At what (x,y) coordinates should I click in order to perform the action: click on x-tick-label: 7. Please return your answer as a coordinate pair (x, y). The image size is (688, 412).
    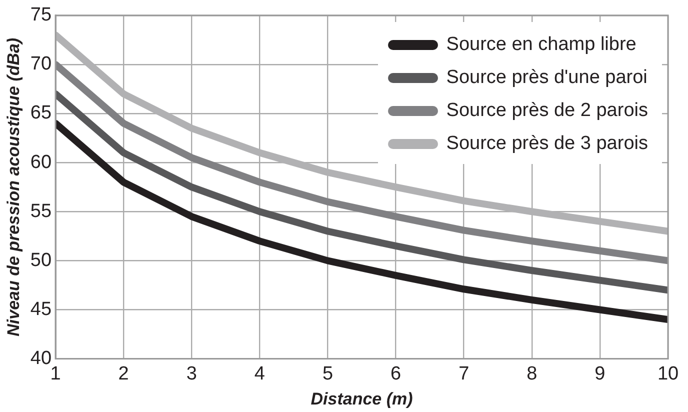
    Looking at the image, I should click on (464, 373).